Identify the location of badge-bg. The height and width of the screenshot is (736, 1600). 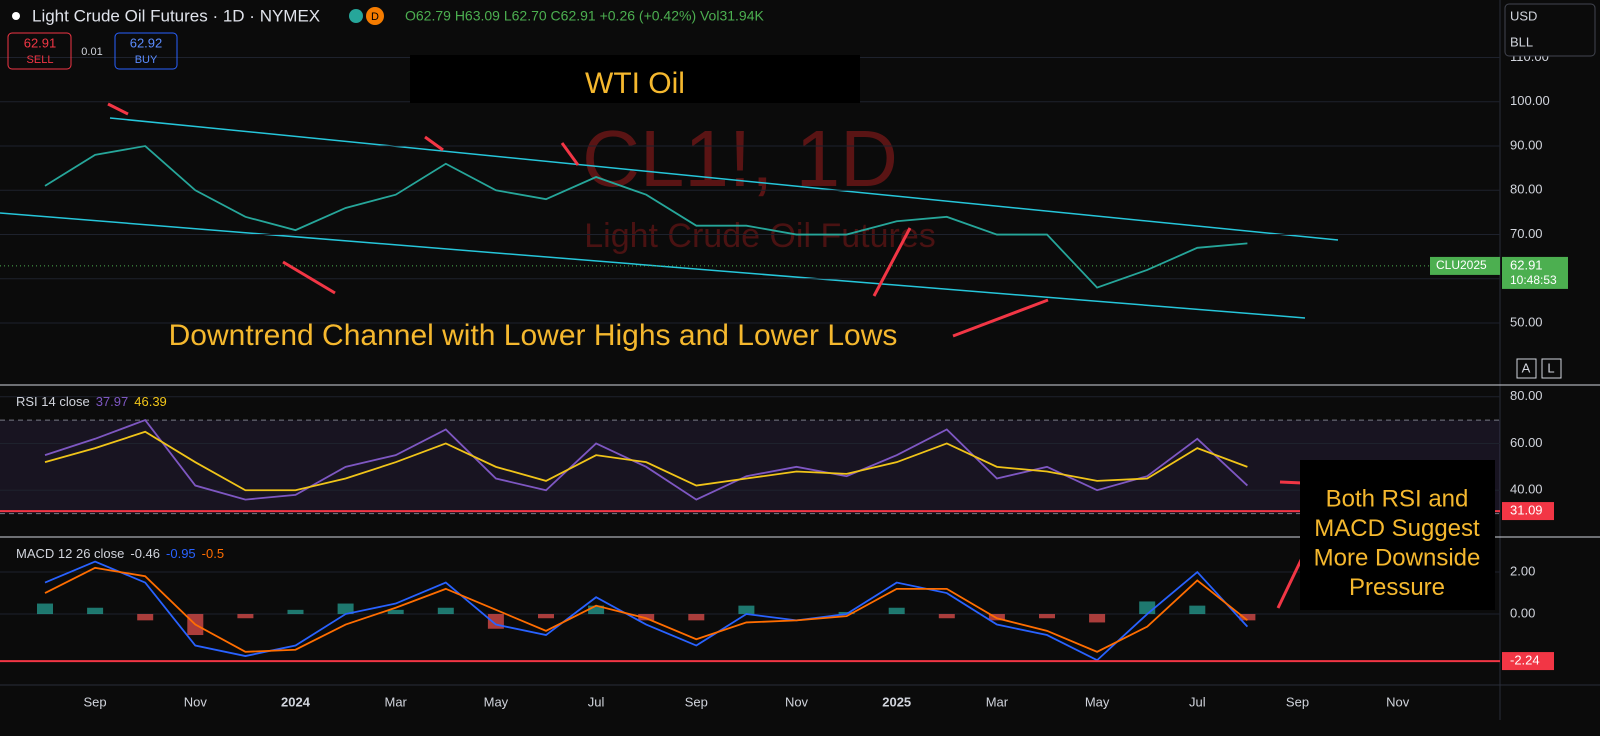
(375, 16).